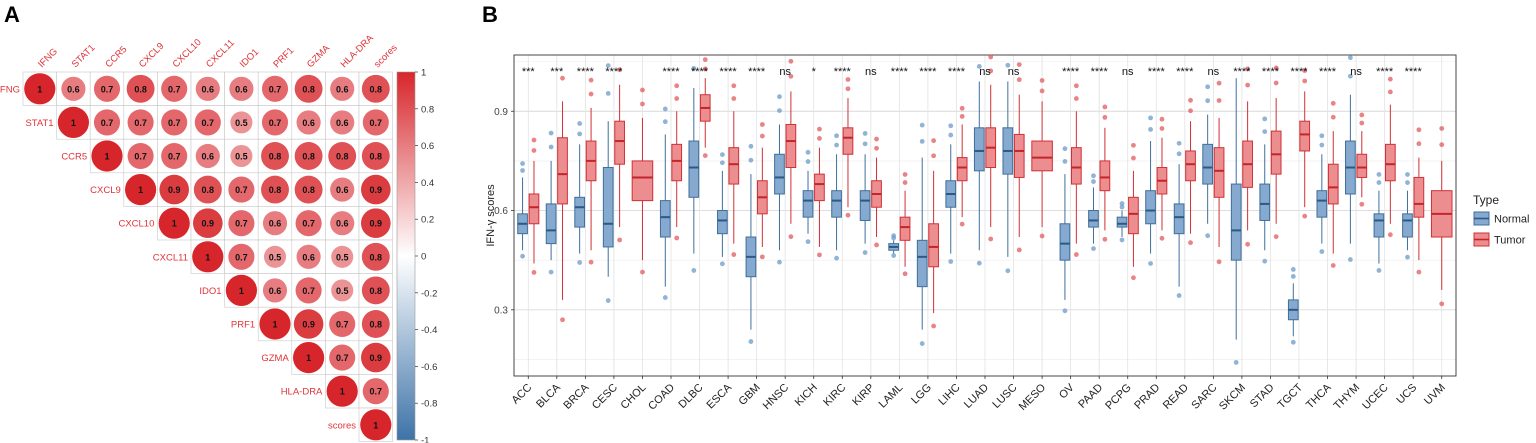 This screenshot has height=443, width=1536. I want to click on x-tick-label: UCS, so click(1406, 394).